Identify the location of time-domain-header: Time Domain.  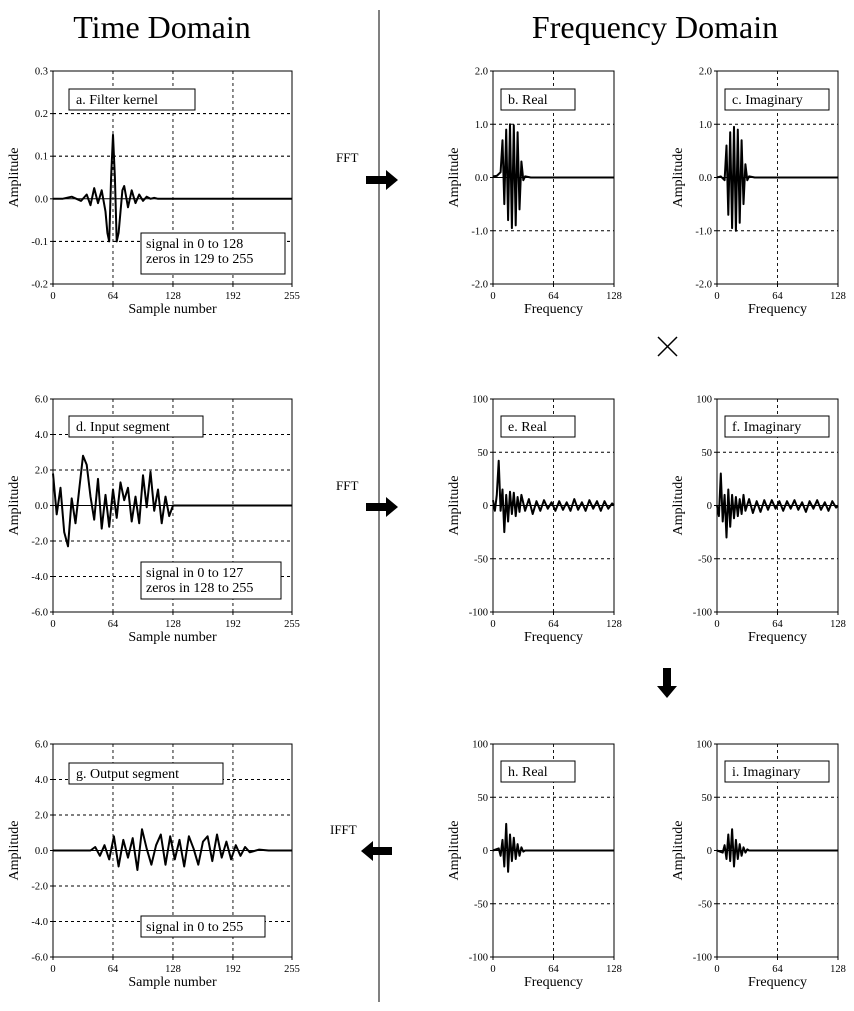
(162, 27).